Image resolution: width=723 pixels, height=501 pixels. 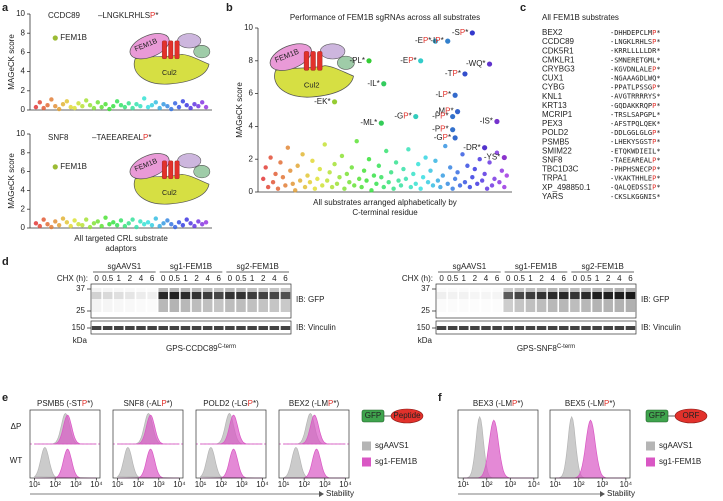 I want to click on text-part: -E, so click(x=419, y=40).